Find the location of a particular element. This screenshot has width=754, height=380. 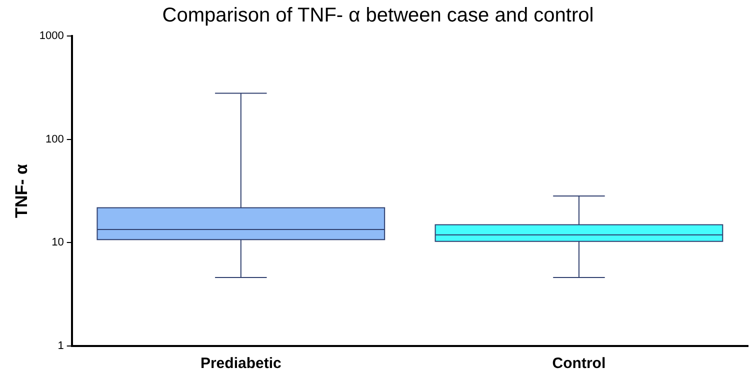

y-tick-label: 1 is located at coordinates (61, 346).